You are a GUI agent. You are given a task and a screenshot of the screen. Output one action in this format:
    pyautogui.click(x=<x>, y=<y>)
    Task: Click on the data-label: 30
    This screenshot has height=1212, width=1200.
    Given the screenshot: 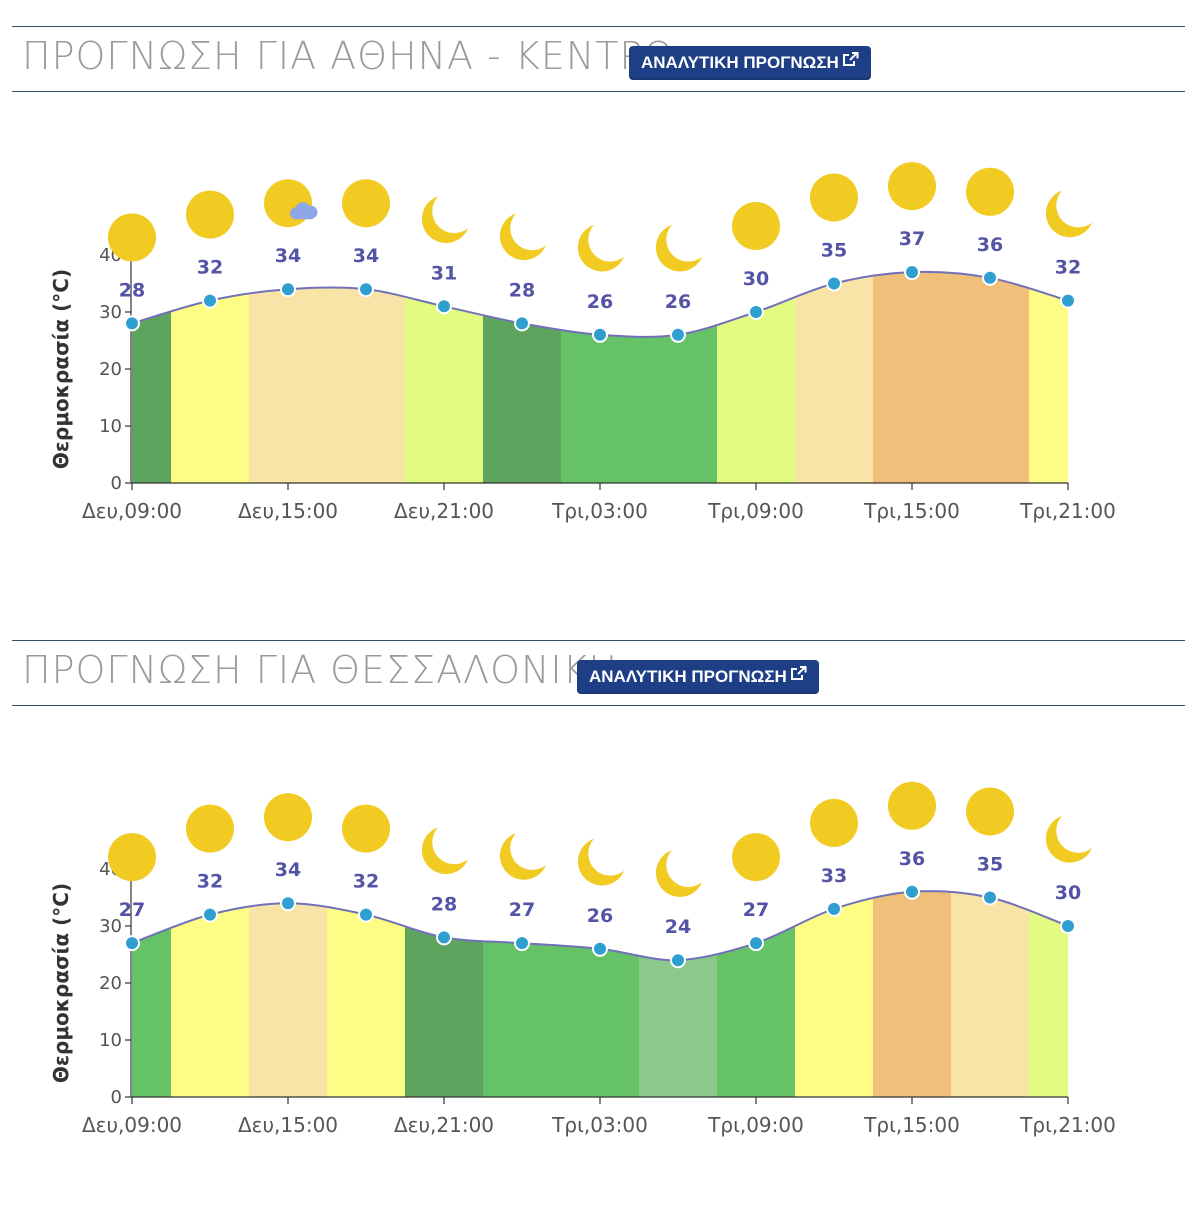 What is the action you would take?
    pyautogui.click(x=756, y=279)
    